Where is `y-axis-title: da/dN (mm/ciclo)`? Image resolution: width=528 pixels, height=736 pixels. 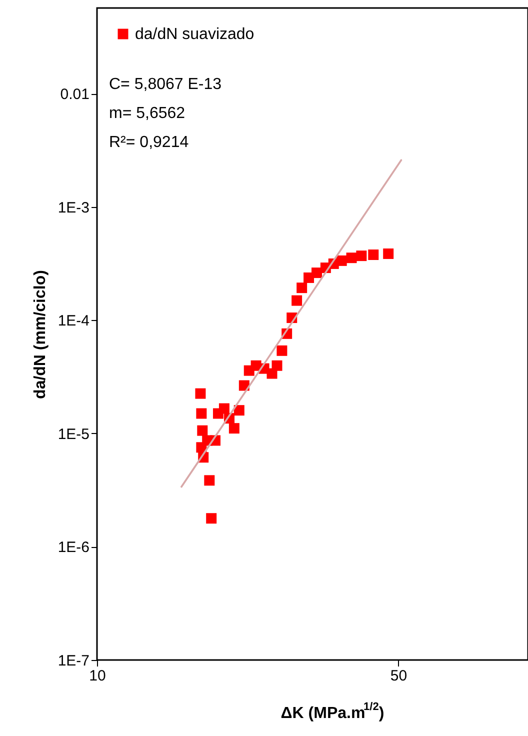 y-axis-title: da/dN (mm/ciclo) is located at coordinates (40, 334).